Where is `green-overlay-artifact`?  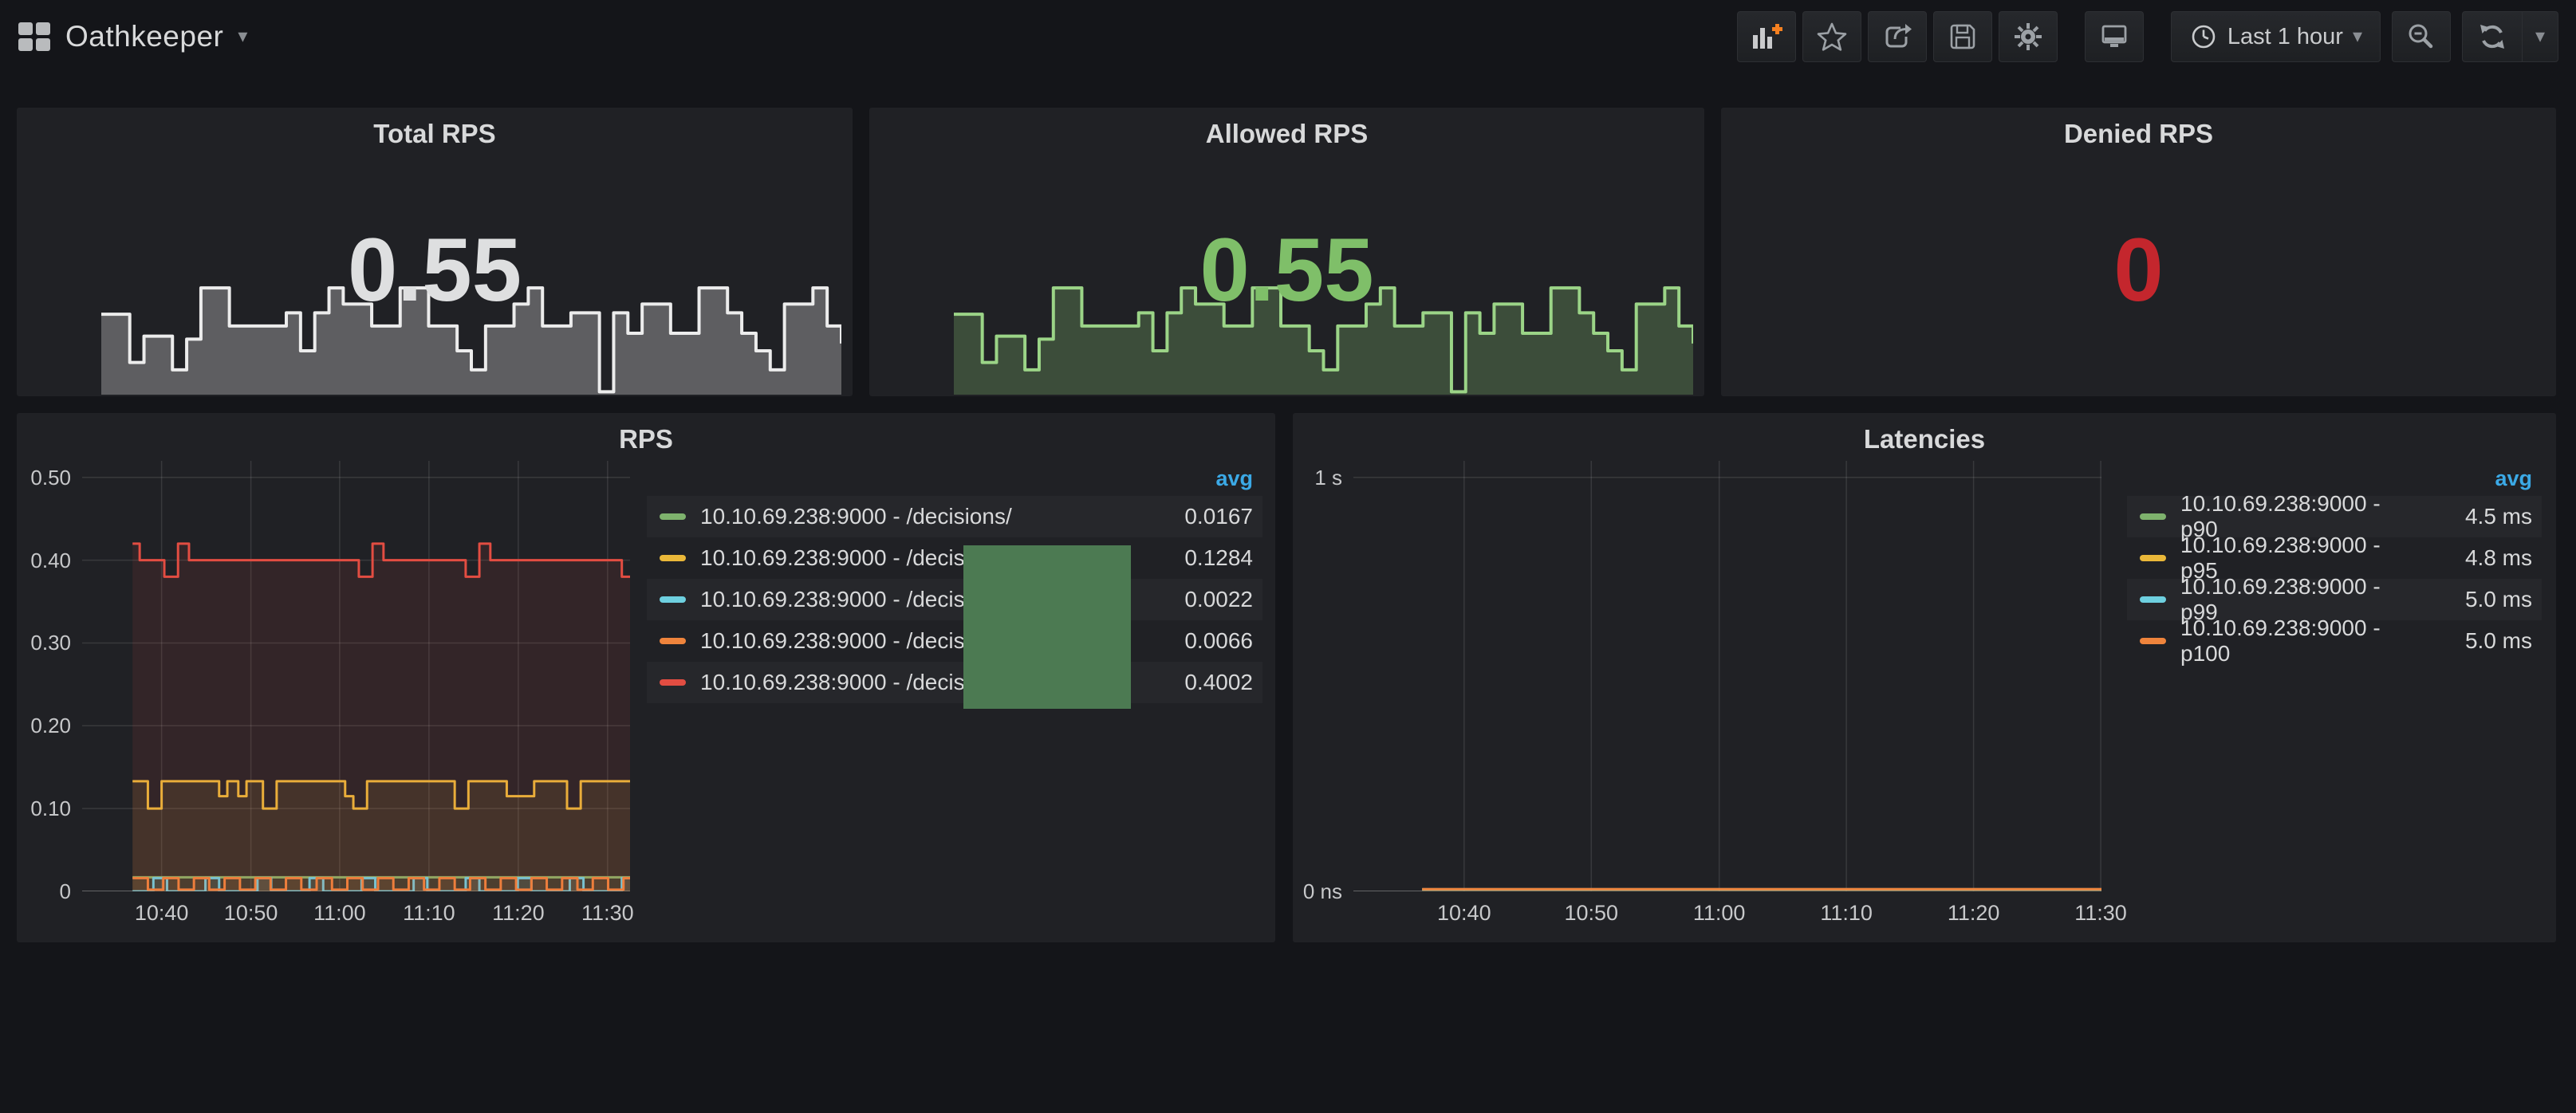
green-overlay-artifact is located at coordinates (1047, 627).